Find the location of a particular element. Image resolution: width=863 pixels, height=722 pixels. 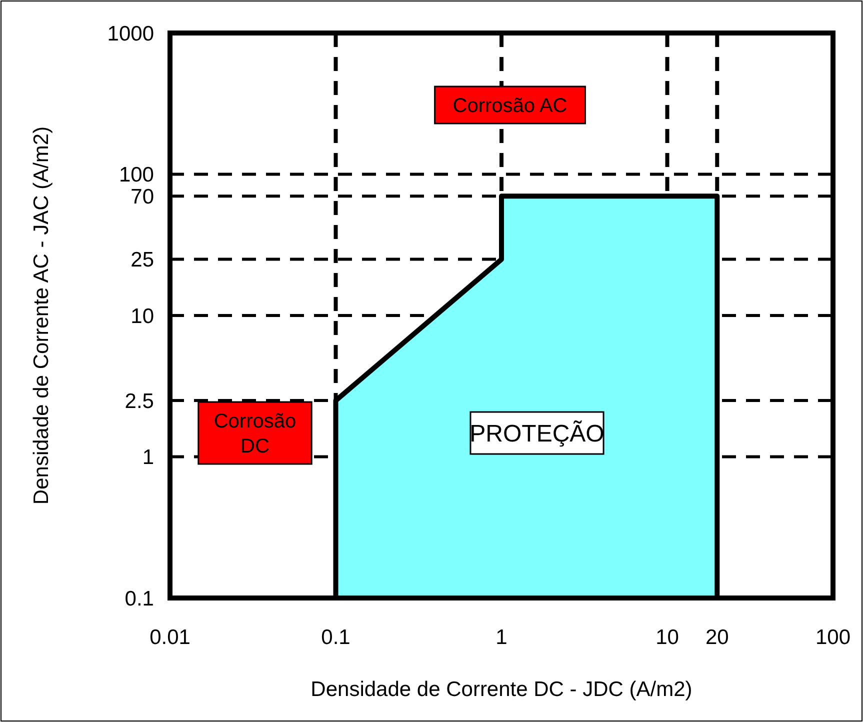

x-tick-label: 0.01 is located at coordinates (170, 637).